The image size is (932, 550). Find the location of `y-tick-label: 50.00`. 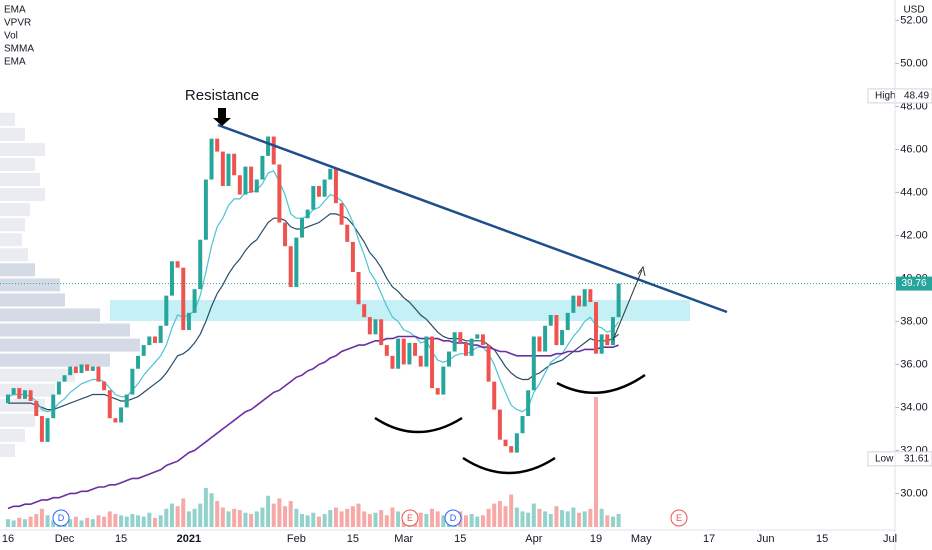

y-tick-label: 50.00 is located at coordinates (914, 63).